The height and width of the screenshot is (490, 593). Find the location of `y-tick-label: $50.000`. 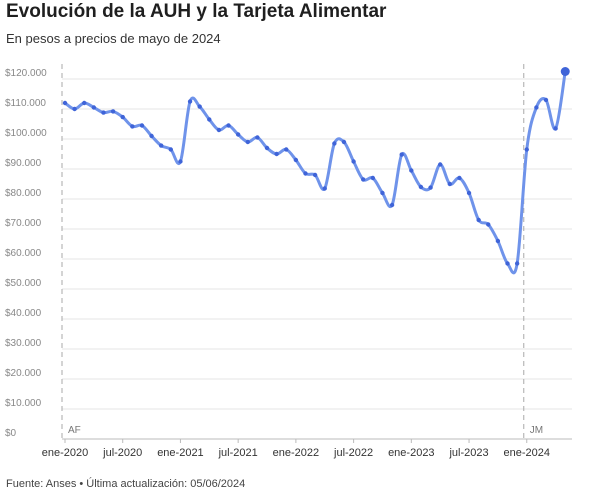

y-tick-label: $50.000 is located at coordinates (23, 283).